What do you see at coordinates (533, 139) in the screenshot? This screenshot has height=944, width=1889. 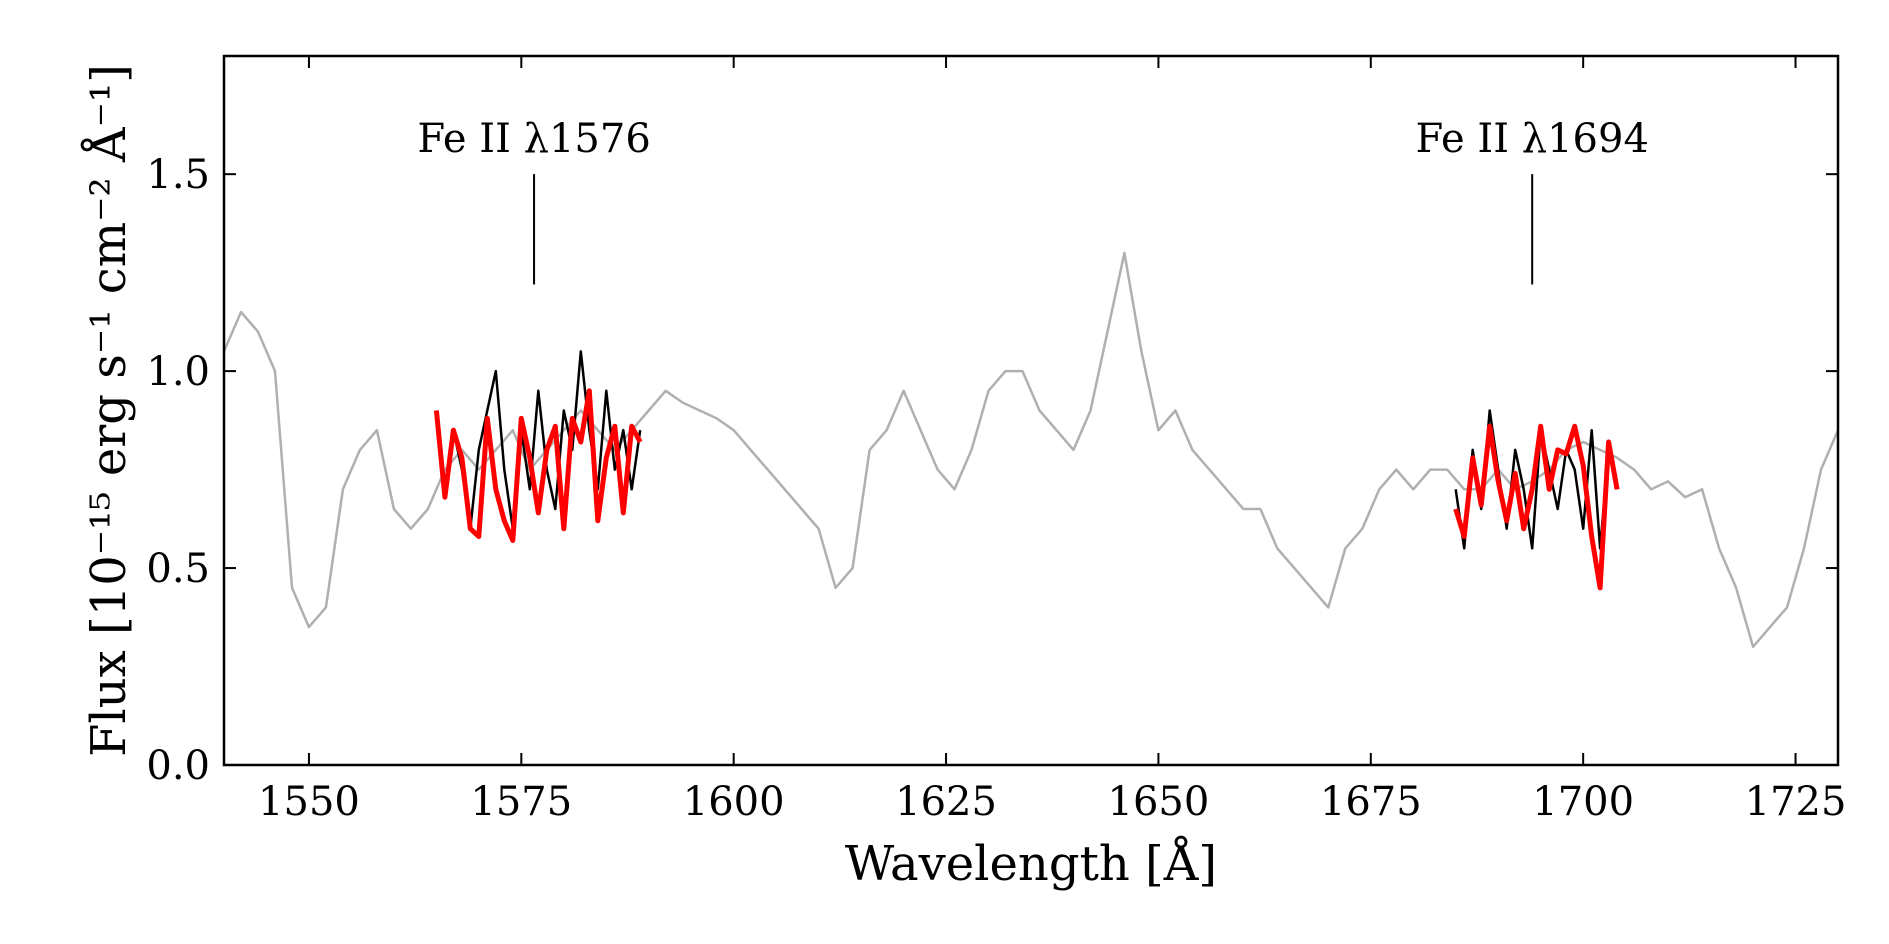 I see `annotation-label: Fe II λ1576` at bounding box center [533, 139].